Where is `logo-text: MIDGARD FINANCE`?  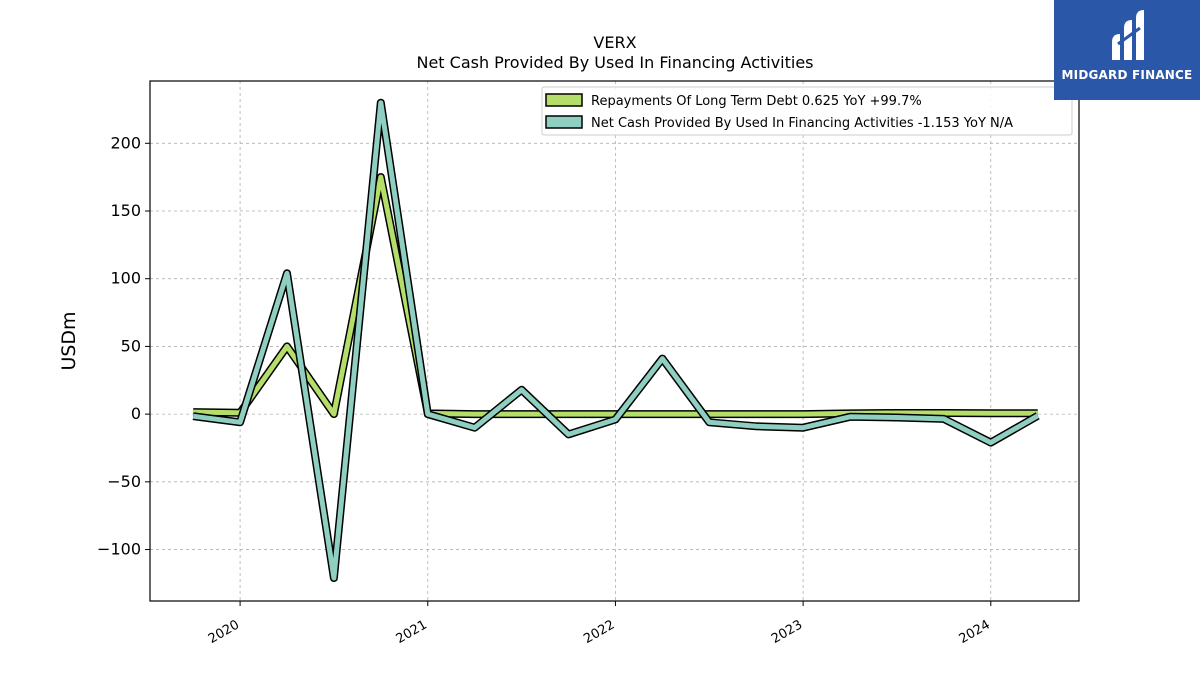
logo-text: MIDGARD FINANCE is located at coordinates (1127, 75).